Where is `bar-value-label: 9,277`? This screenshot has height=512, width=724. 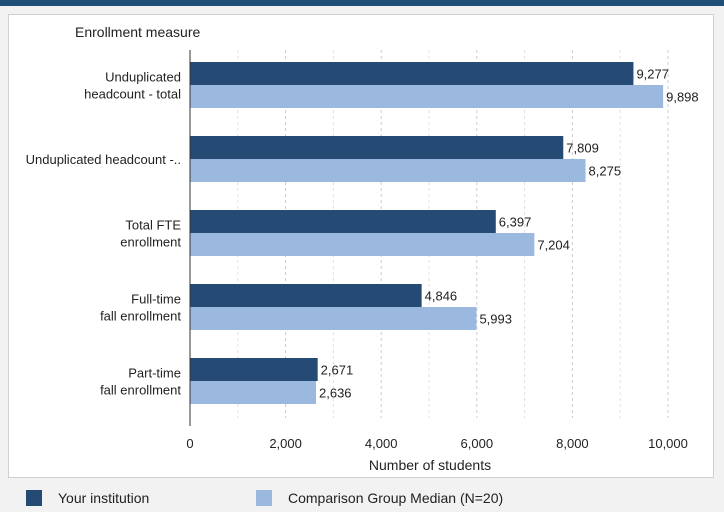 bar-value-label: 9,277 is located at coordinates (652, 74).